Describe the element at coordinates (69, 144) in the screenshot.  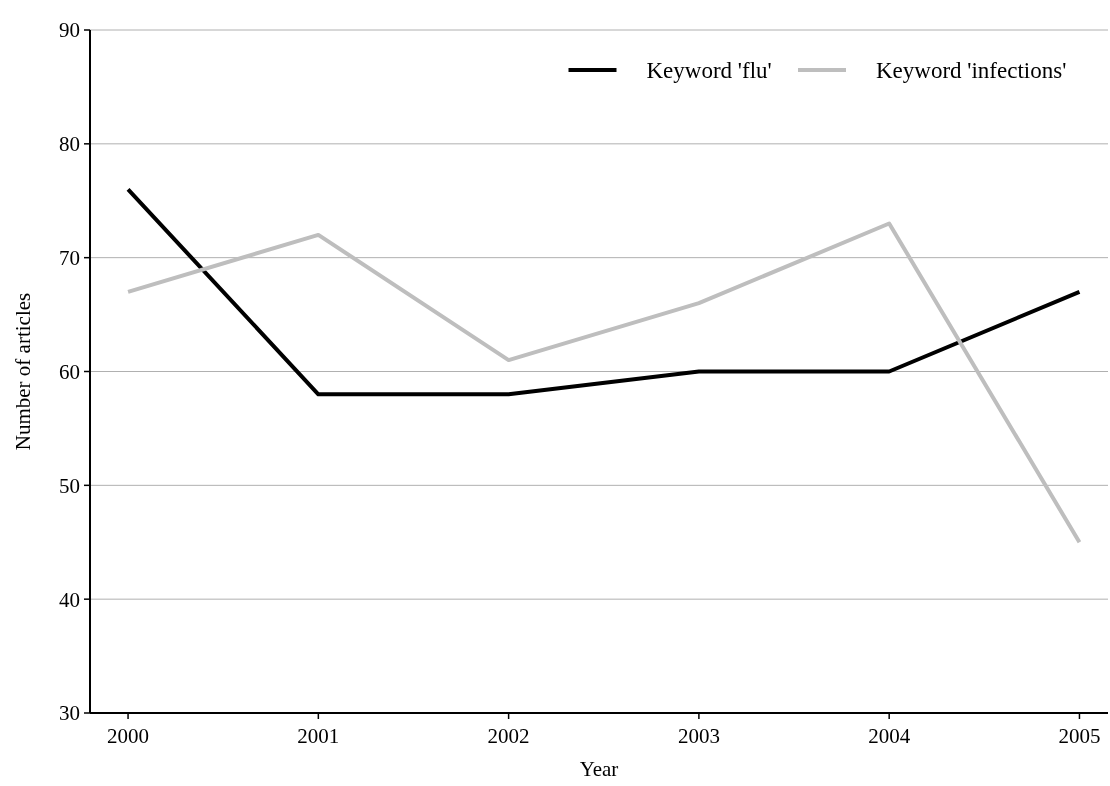
I see `y-tick-label: 80` at that location.